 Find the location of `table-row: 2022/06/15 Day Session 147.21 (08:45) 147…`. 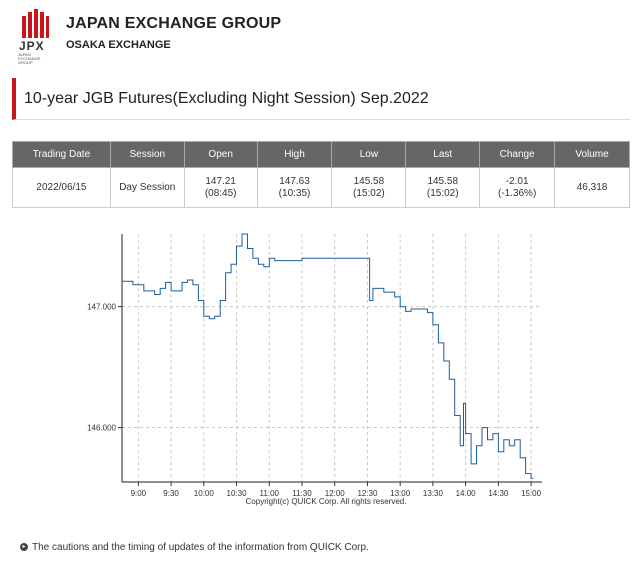

table-row: 2022/06/15 Day Session 147.21 (08:45) 147… is located at coordinates (321, 187).